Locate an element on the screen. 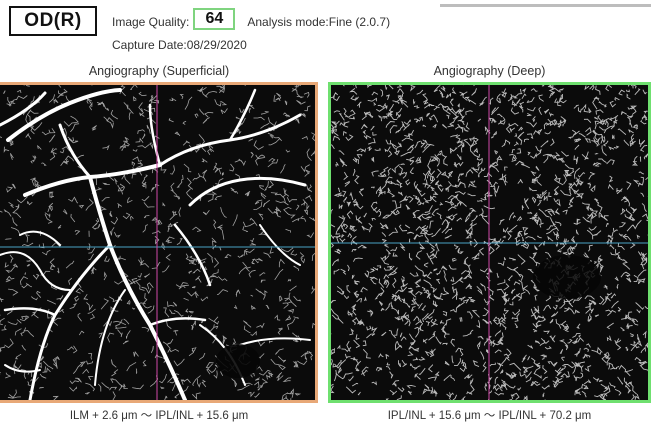 The width and height of the screenshot is (651, 427). superficial-panel-title: Angiography (Superficial) is located at coordinates (159, 71).